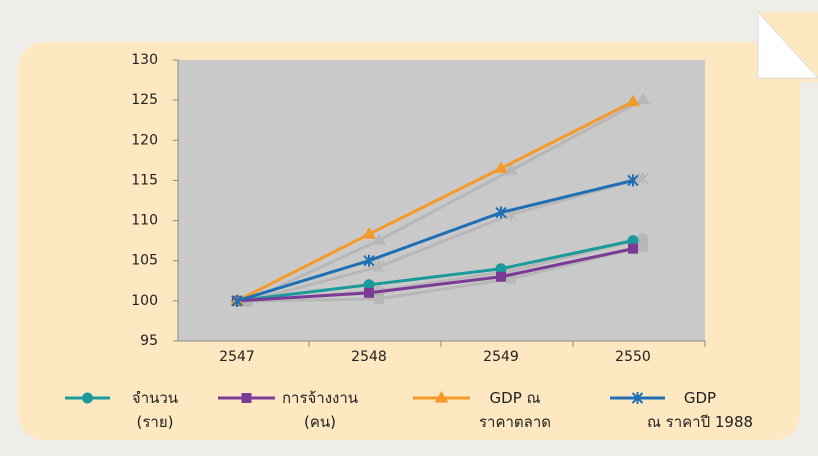 Image resolution: width=818 pixels, height=456 pixels. Describe the element at coordinates (787, 44) in the screenshot. I see `page-curl` at that location.